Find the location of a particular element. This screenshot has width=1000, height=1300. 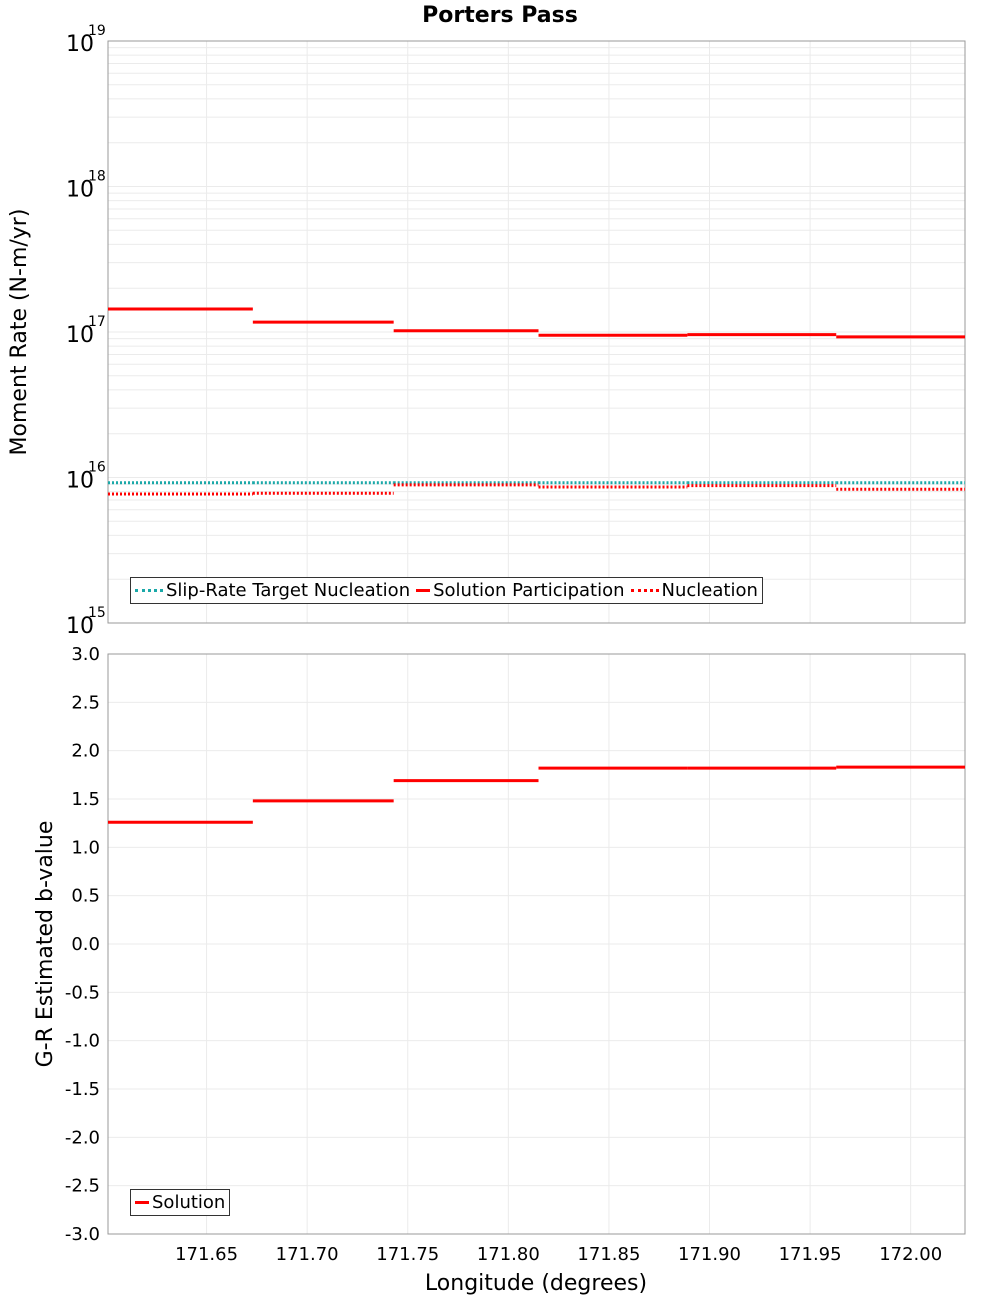

legend-item: Slip-Rate Target Nucleation is located at coordinates (272, 590).